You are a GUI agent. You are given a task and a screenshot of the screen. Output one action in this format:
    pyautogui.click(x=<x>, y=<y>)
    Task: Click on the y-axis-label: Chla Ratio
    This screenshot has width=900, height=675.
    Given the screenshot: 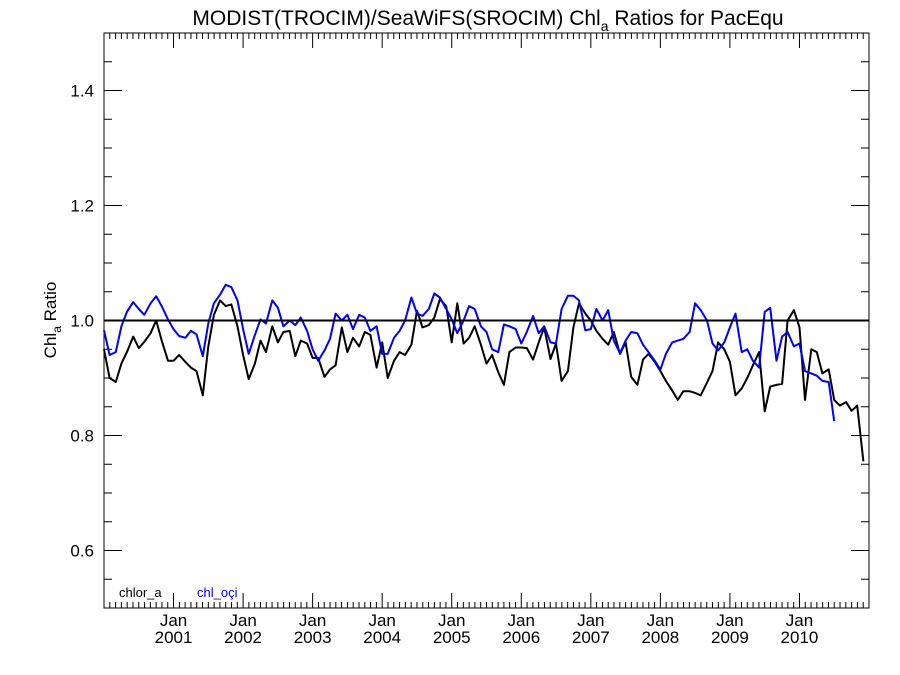 What is the action you would take?
    pyautogui.click(x=52, y=320)
    